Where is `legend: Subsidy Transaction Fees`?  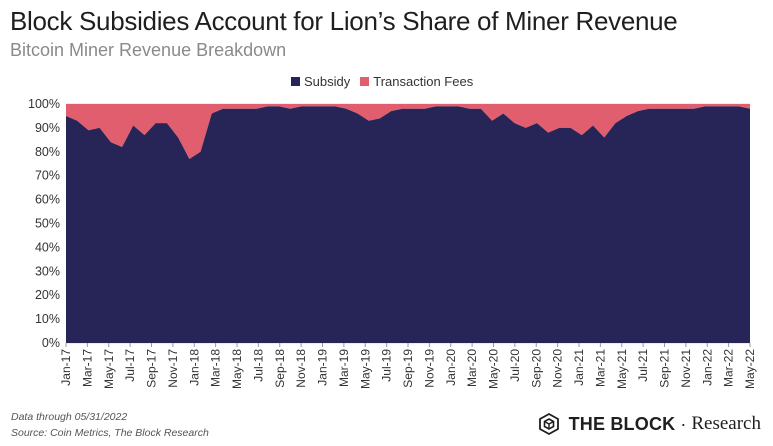 legend: Subsidy Transaction Fees is located at coordinates (387, 81).